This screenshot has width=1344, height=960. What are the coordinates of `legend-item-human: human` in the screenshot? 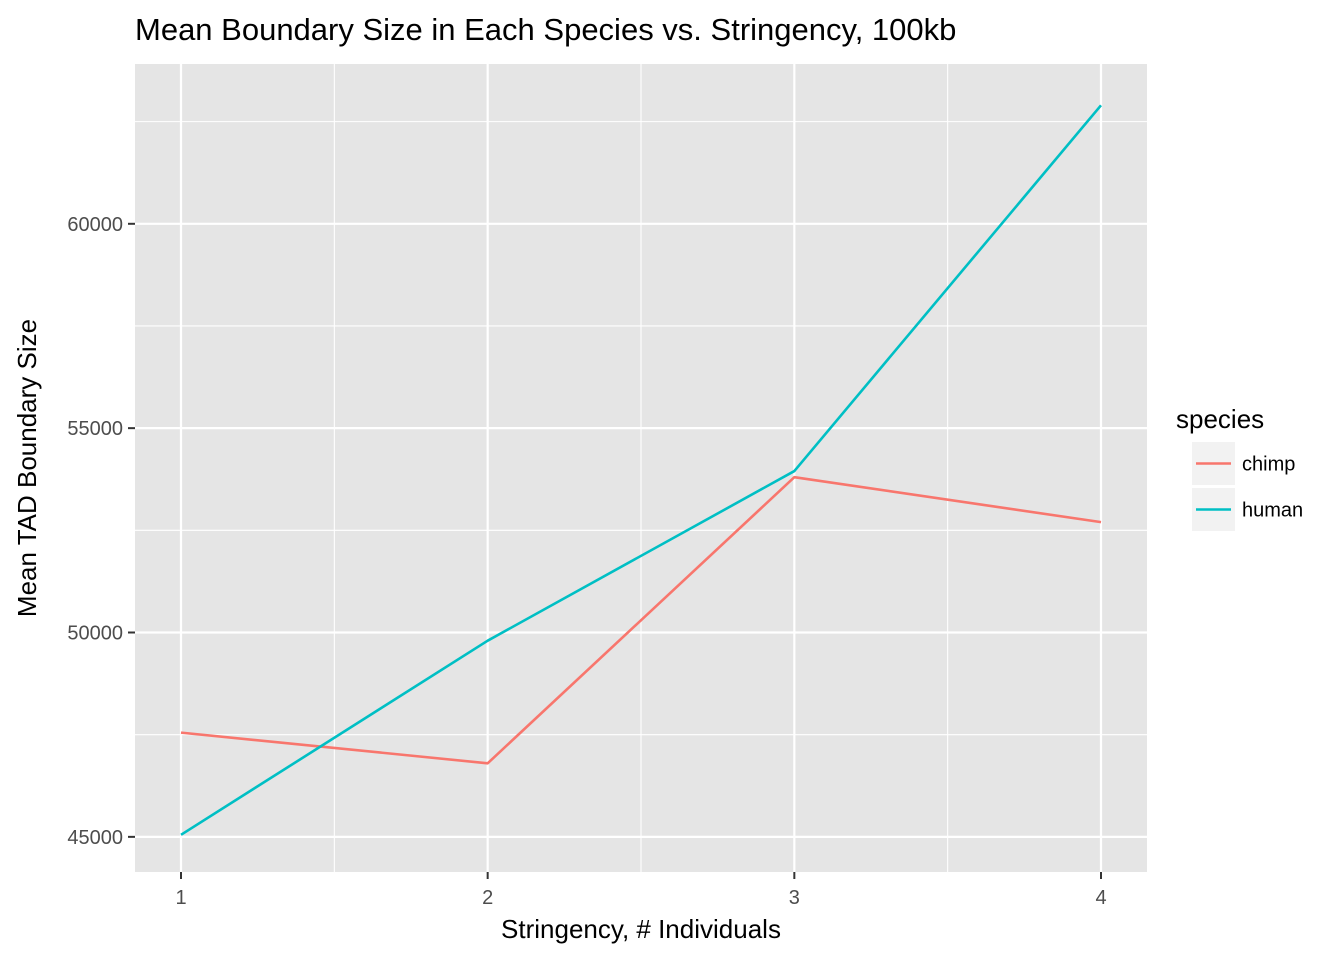 It's located at (1247, 509).